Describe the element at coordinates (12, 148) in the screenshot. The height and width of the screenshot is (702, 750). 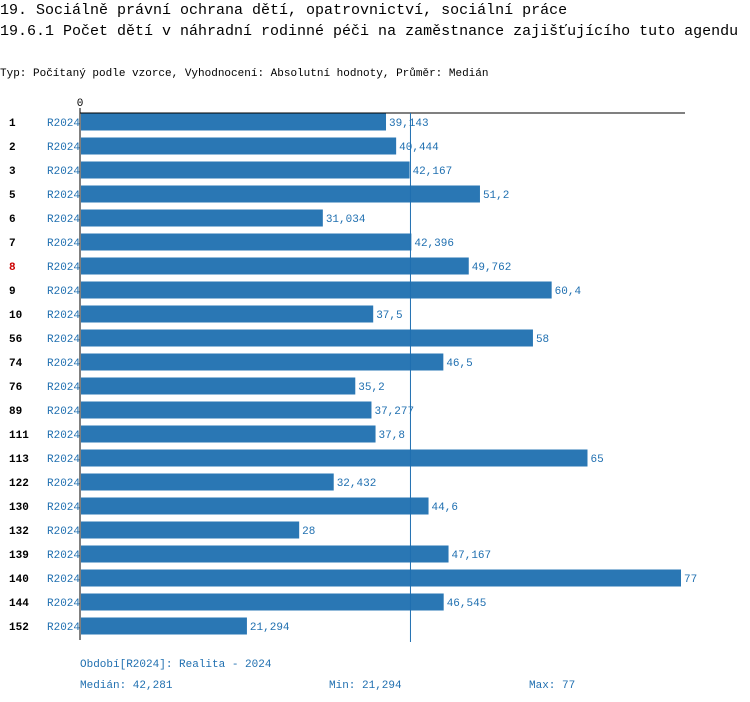
I see `category-label: 2` at that location.